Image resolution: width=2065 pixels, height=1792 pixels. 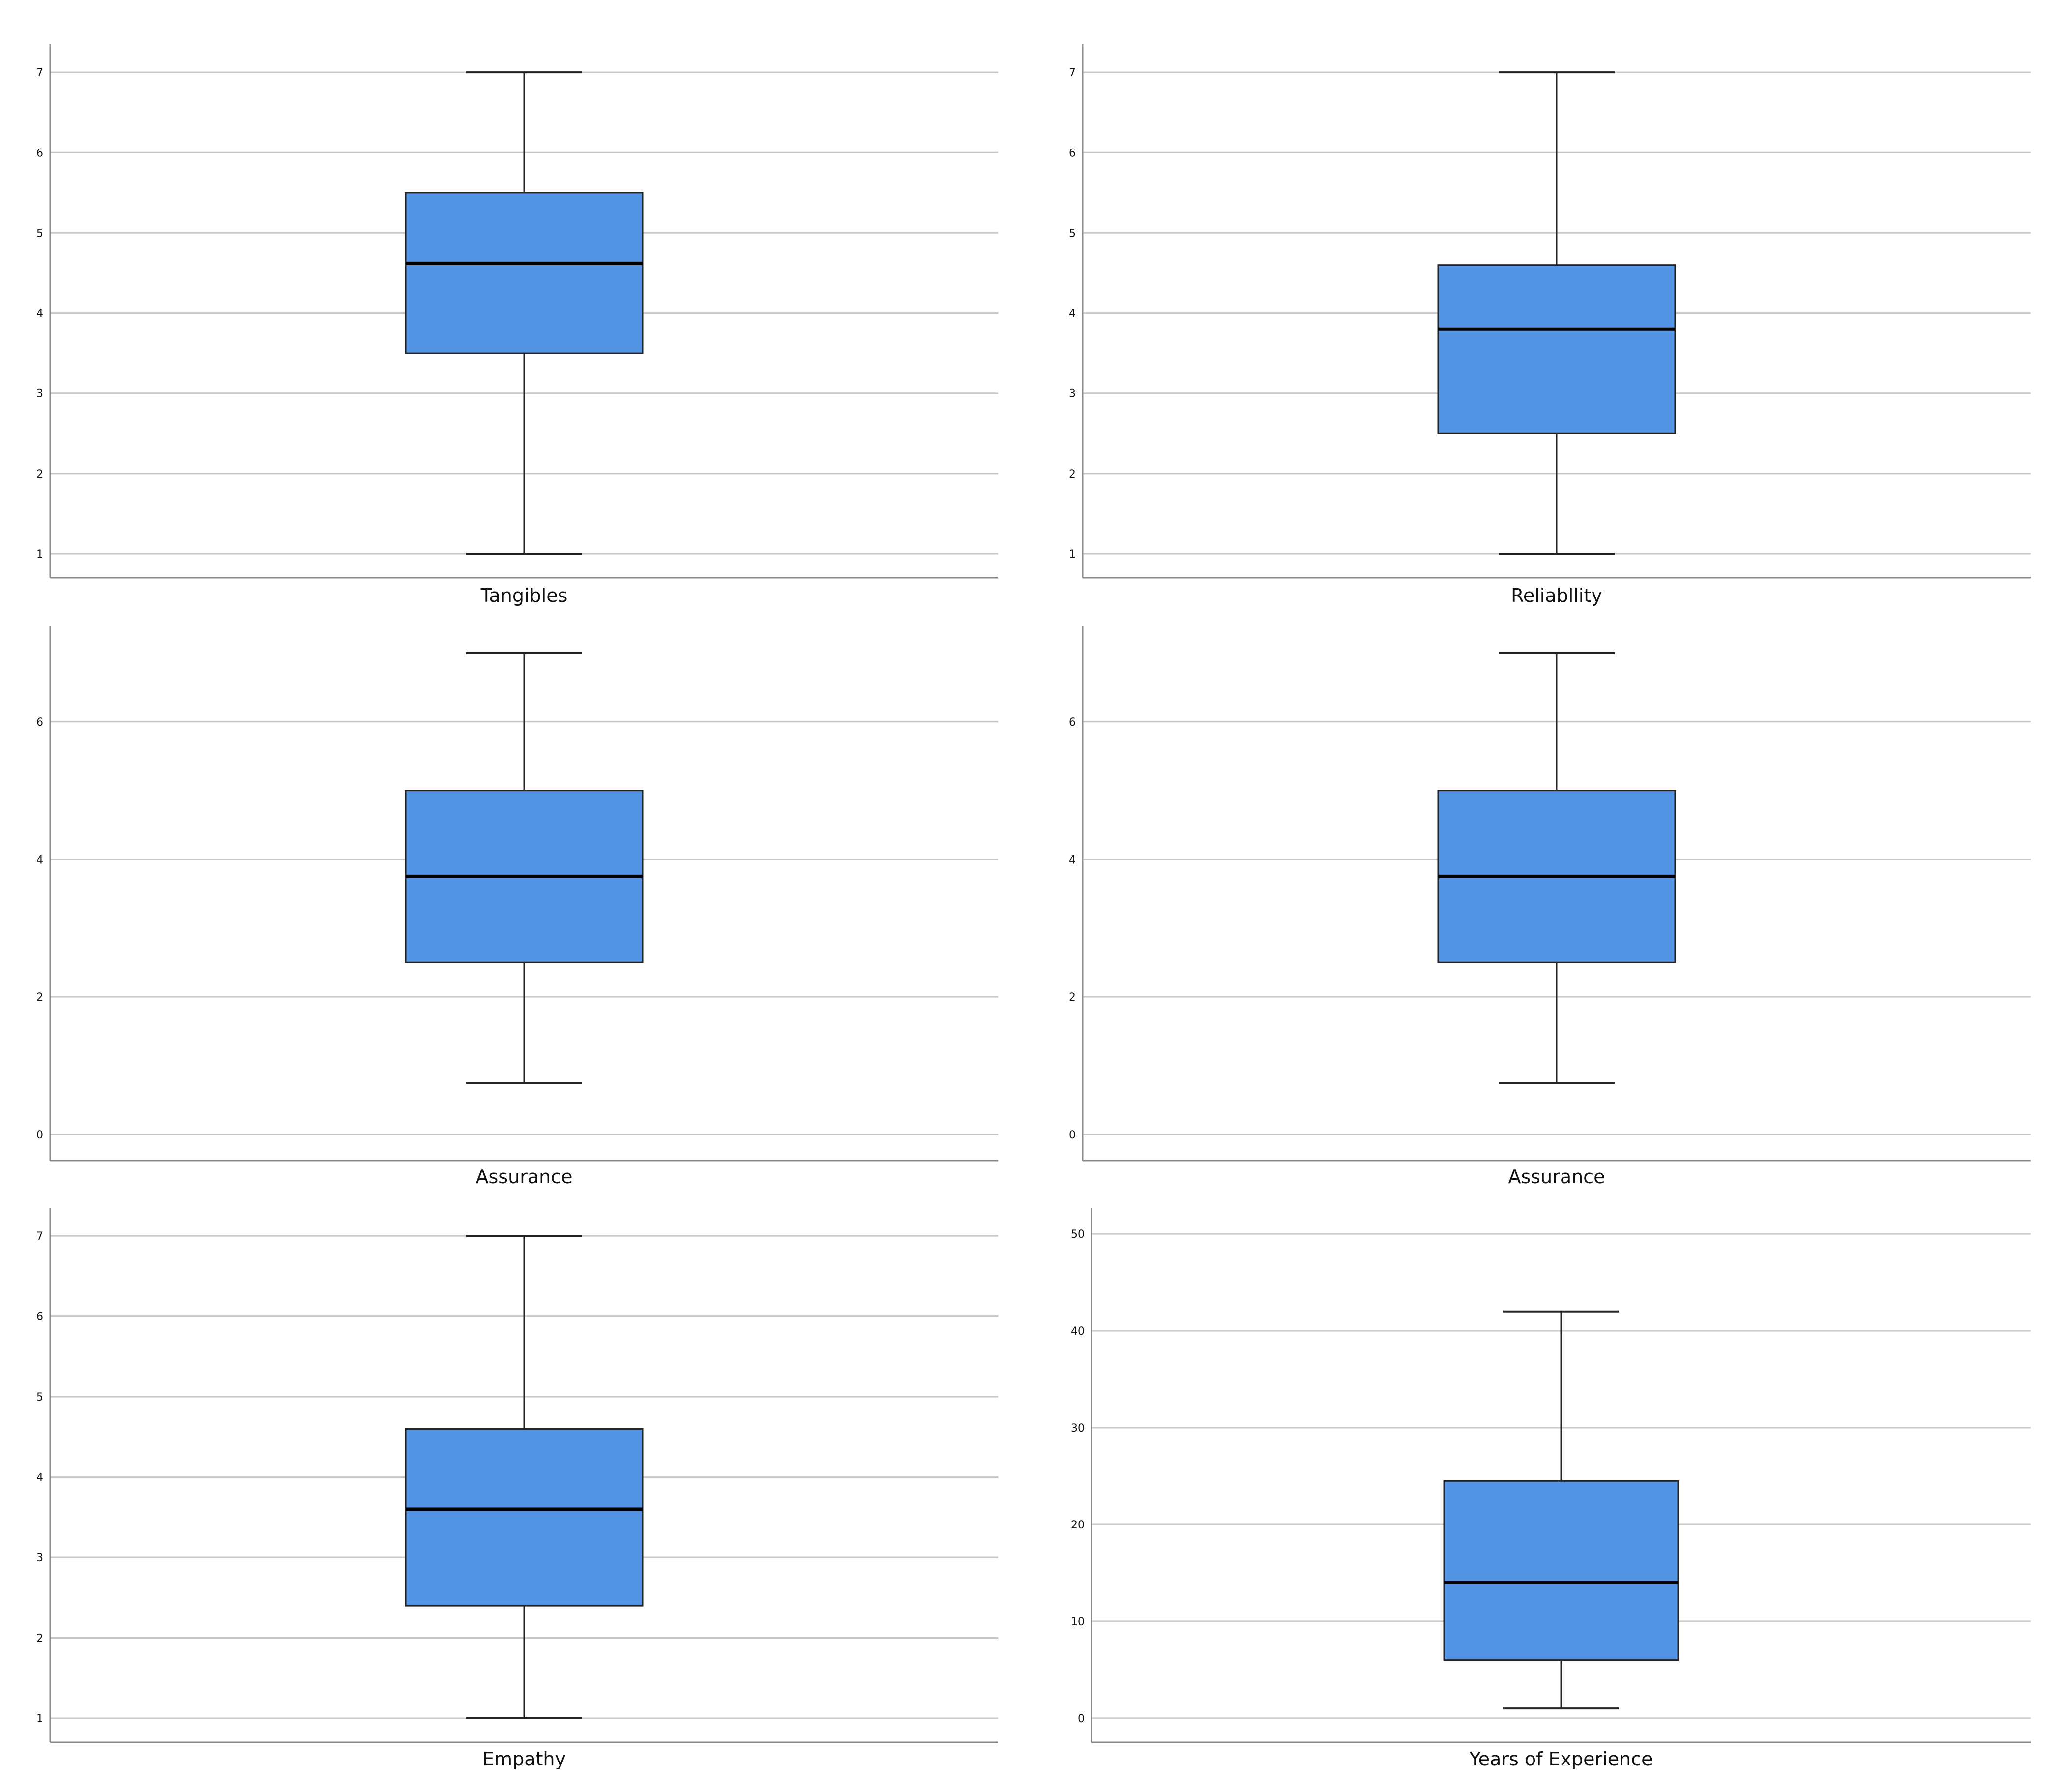 What do you see at coordinates (1078, 1234) in the screenshot?
I see `y-tick-label: 50` at bounding box center [1078, 1234].